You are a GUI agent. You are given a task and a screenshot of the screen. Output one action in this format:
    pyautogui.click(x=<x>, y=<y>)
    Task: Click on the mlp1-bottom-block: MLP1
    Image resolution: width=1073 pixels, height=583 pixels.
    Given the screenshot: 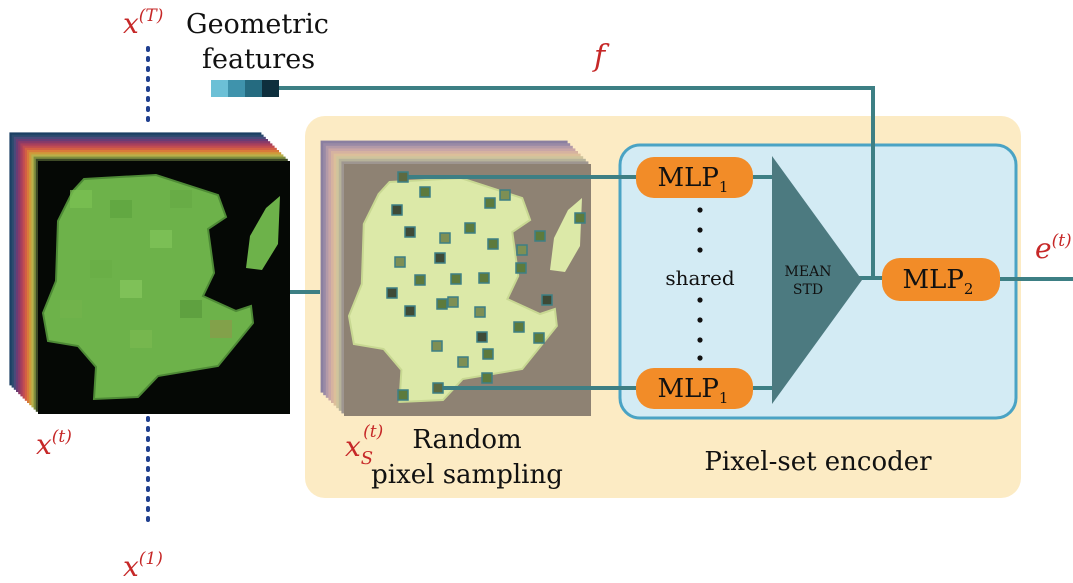 What is the action you would take?
    pyautogui.click(x=694, y=388)
    